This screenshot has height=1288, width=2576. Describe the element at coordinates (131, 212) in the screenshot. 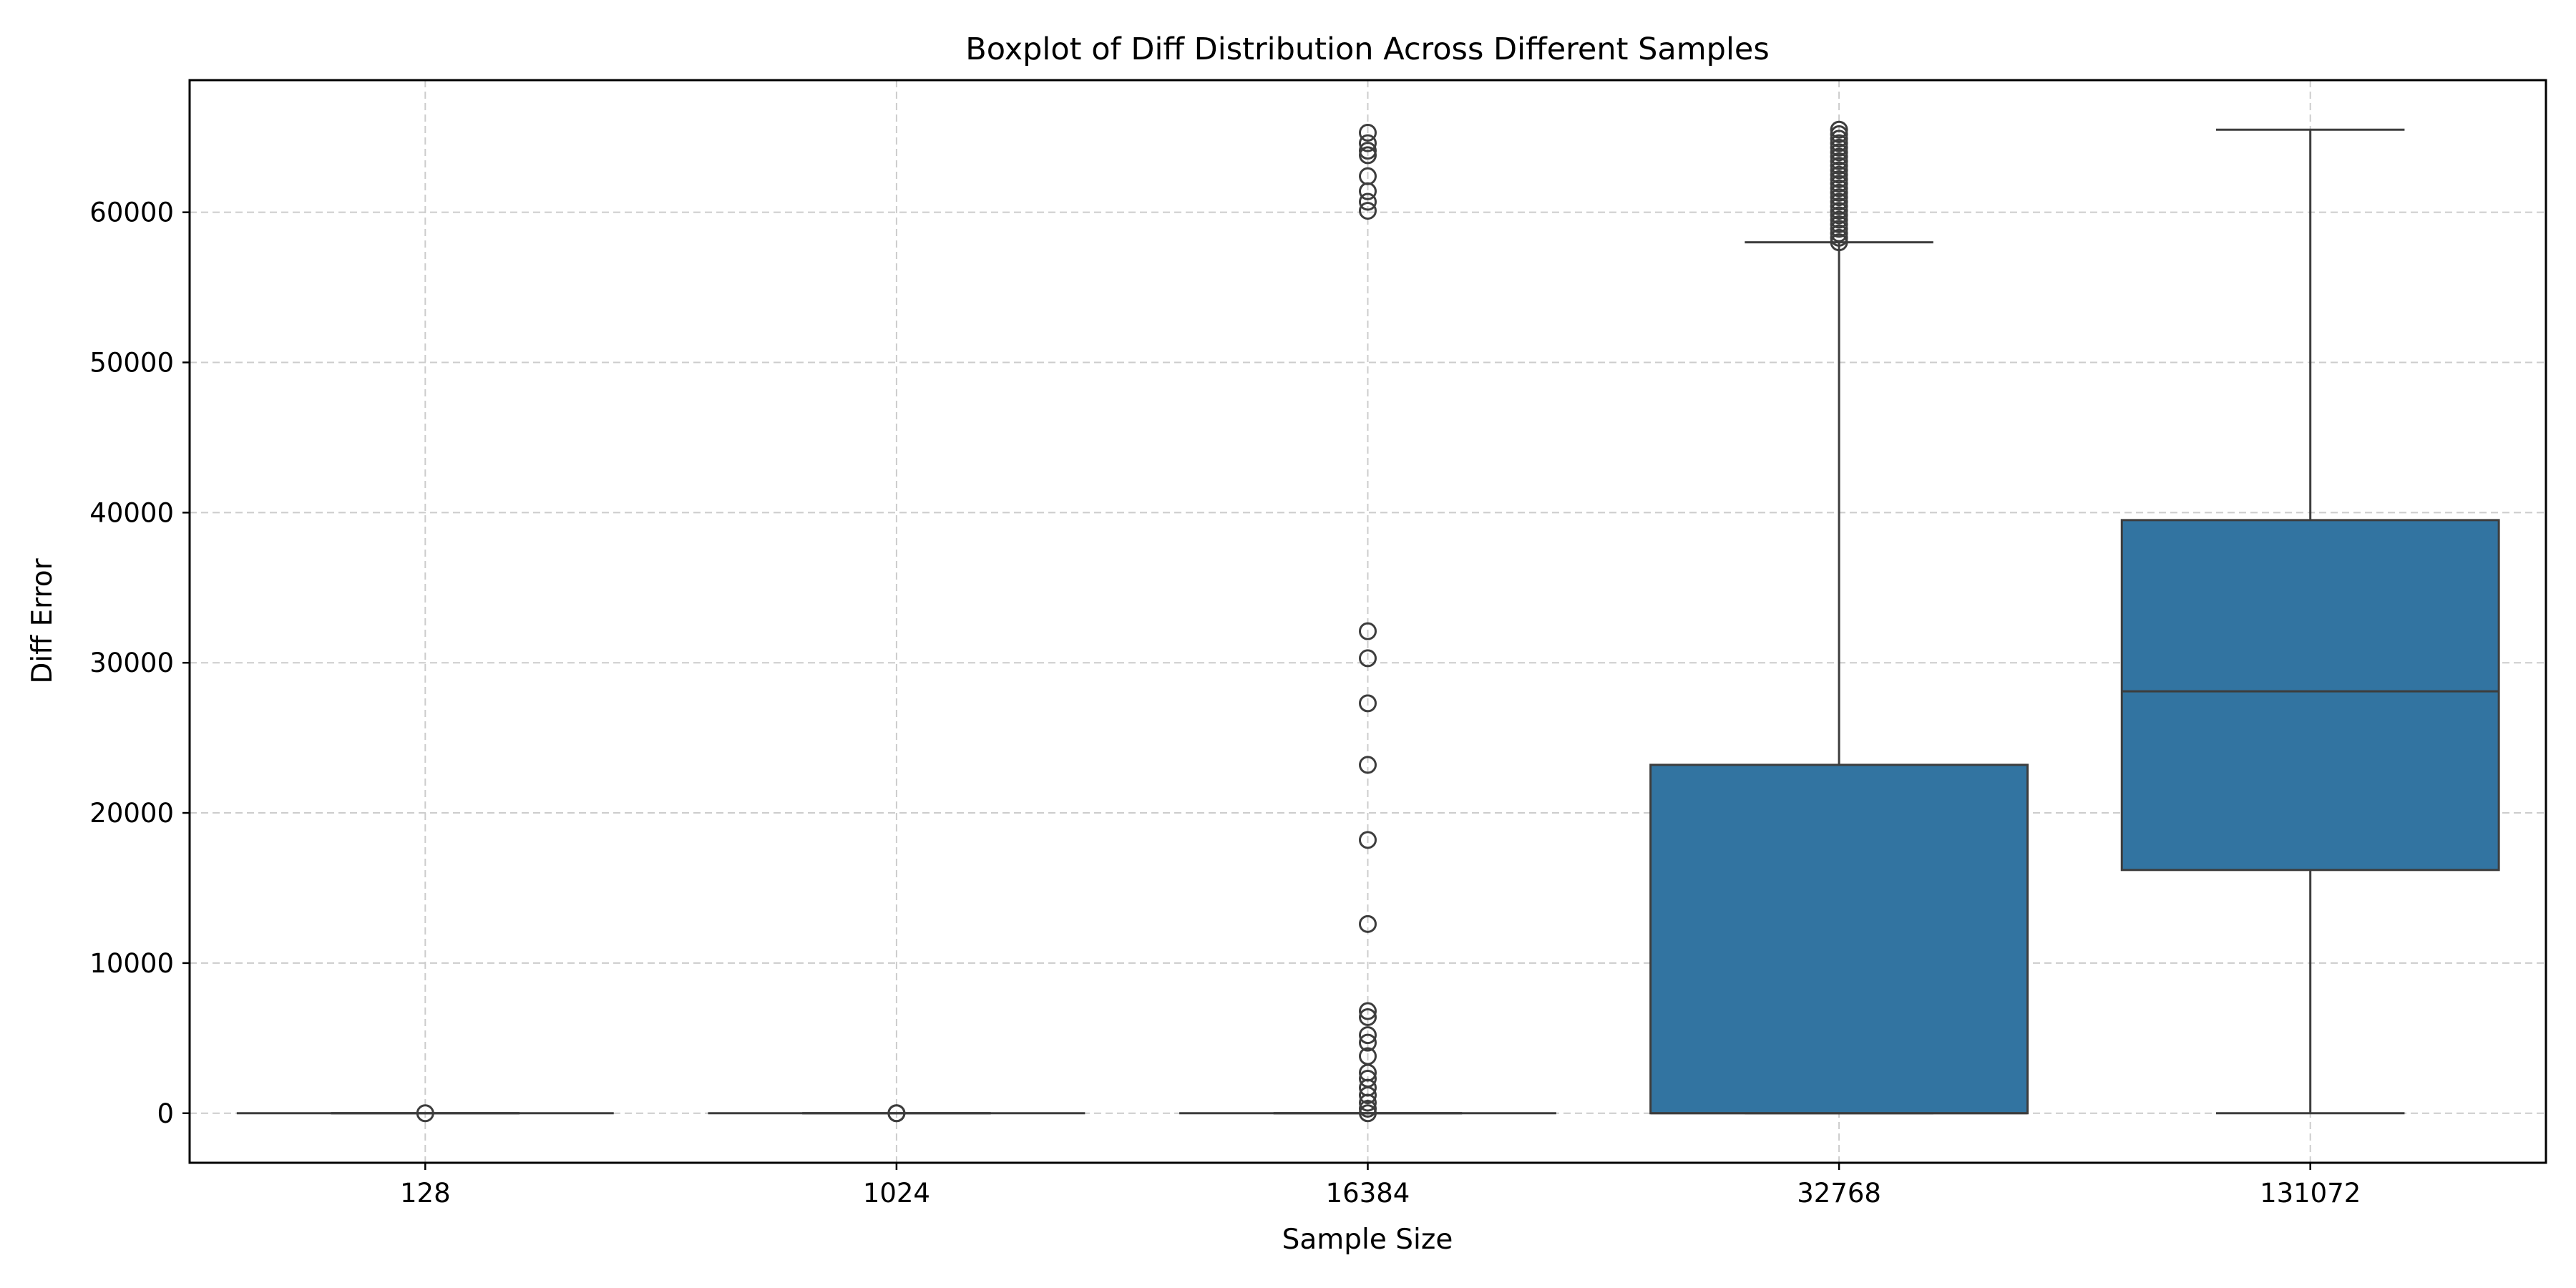

I see `y-tick-label: 60000` at that location.